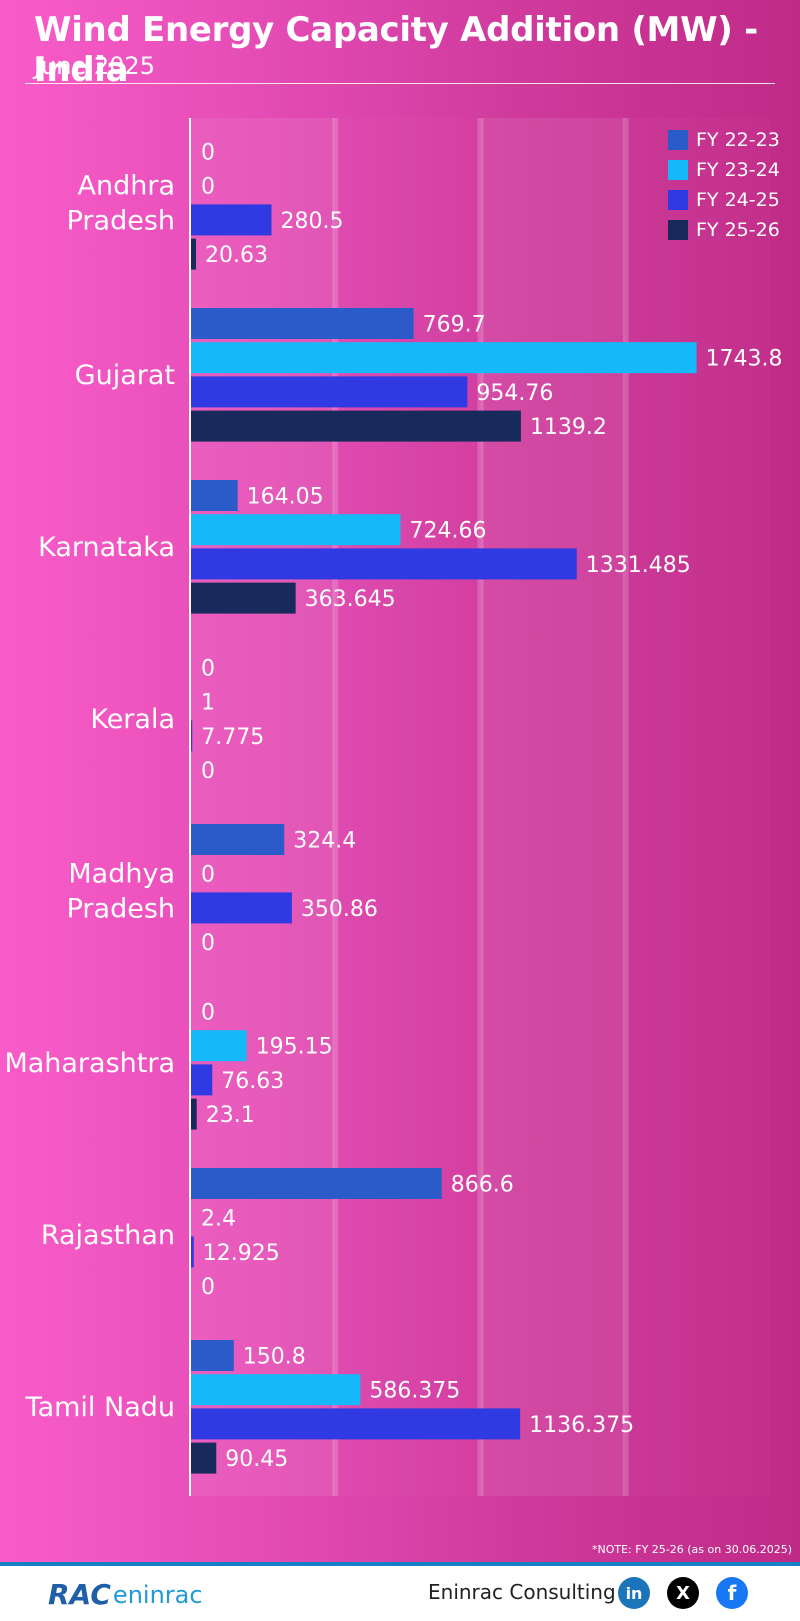 This screenshot has height=1621, width=800. I want to click on data-label: 954.76, so click(514, 393).